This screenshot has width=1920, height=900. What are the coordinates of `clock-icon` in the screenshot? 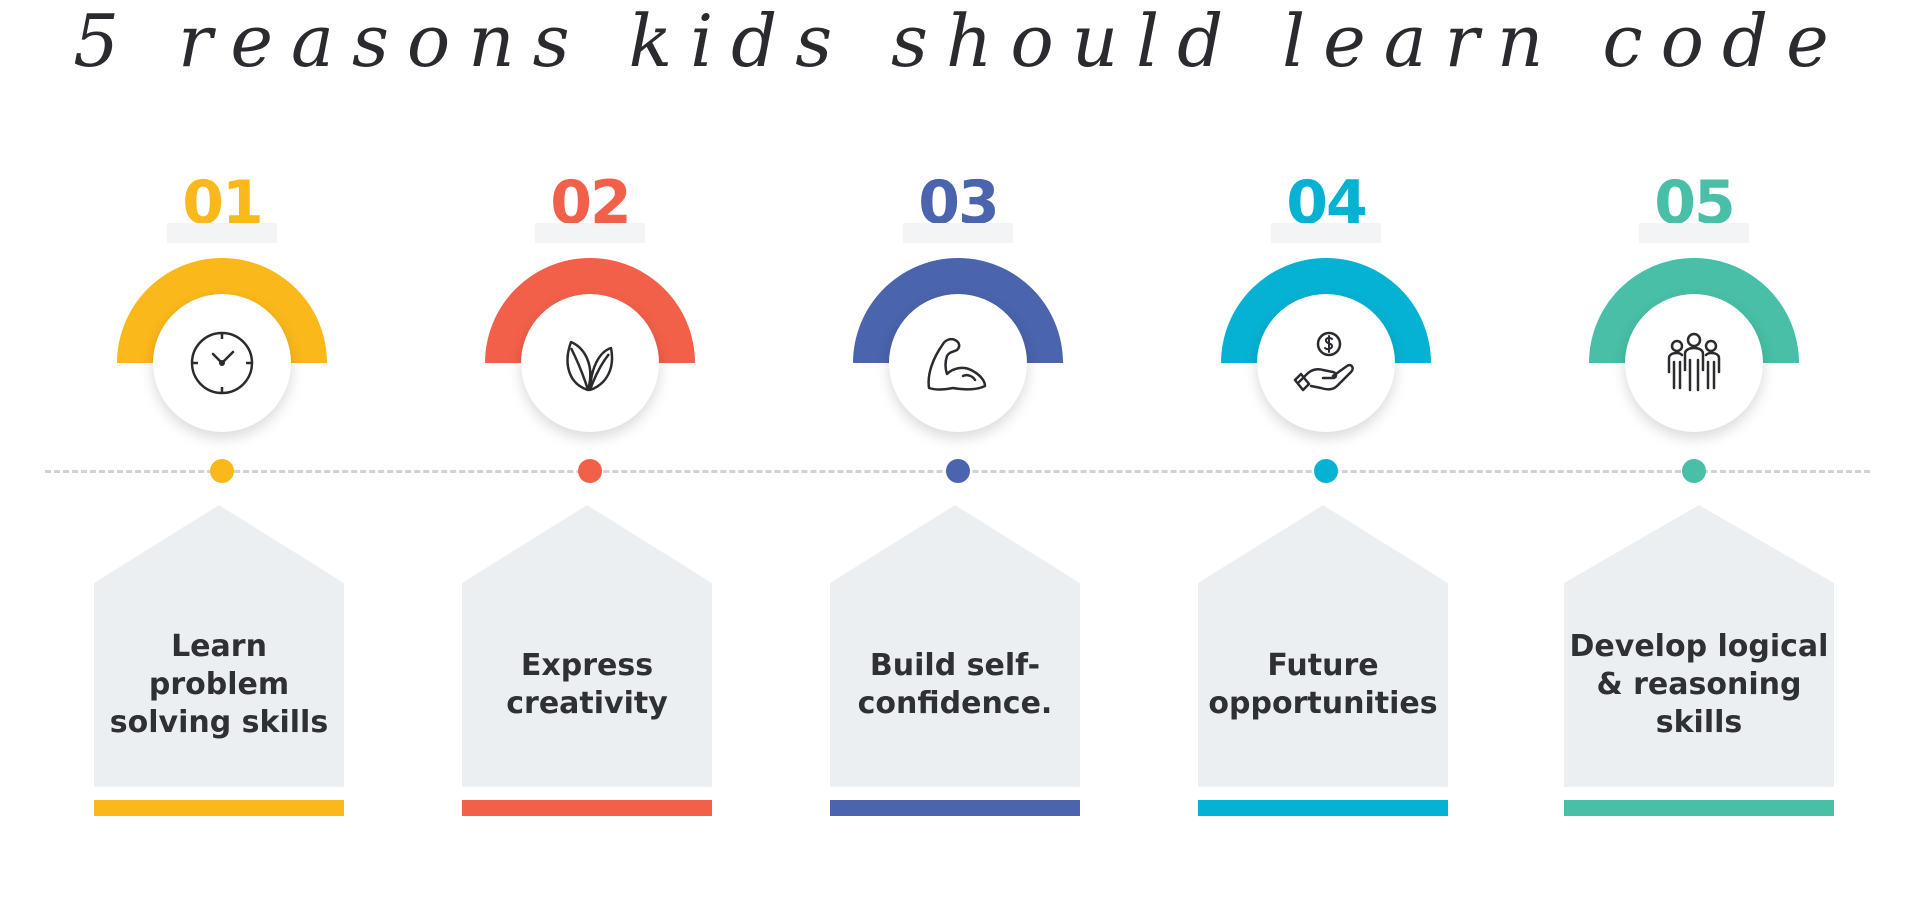 It's located at (222, 363).